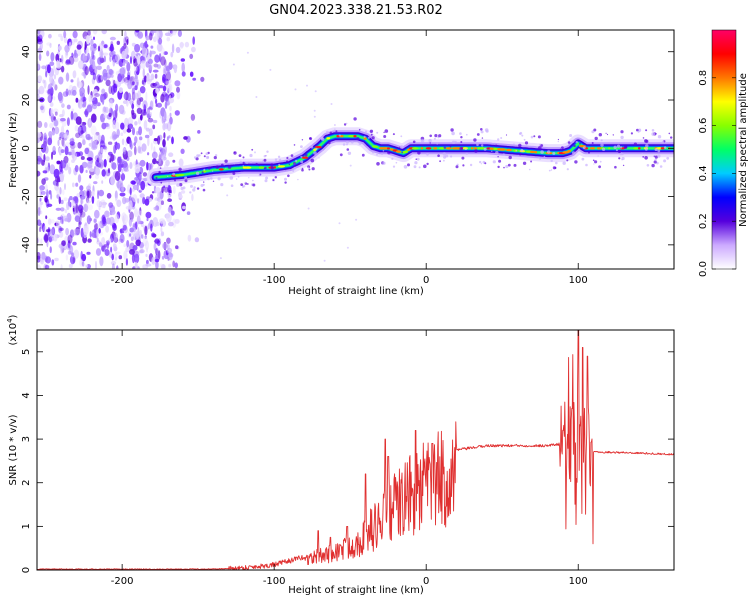  Describe the element at coordinates (26, 526) in the screenshot. I see `y-tick-label: 1` at that location.